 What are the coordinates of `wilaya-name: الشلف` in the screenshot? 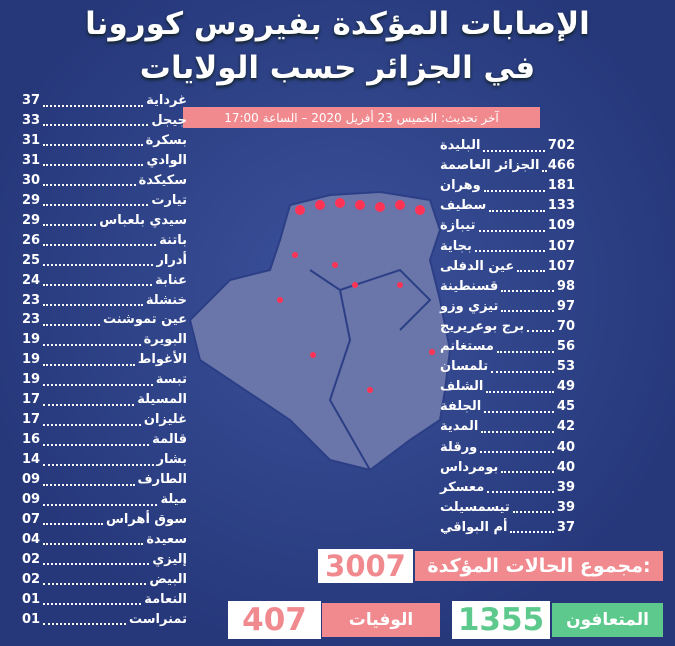 It's located at (462, 387).